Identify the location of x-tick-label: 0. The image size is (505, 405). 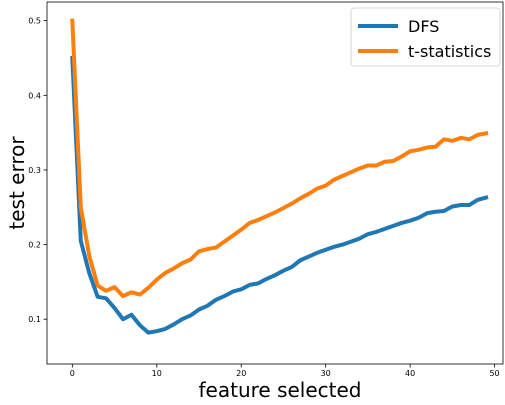
(72, 373).